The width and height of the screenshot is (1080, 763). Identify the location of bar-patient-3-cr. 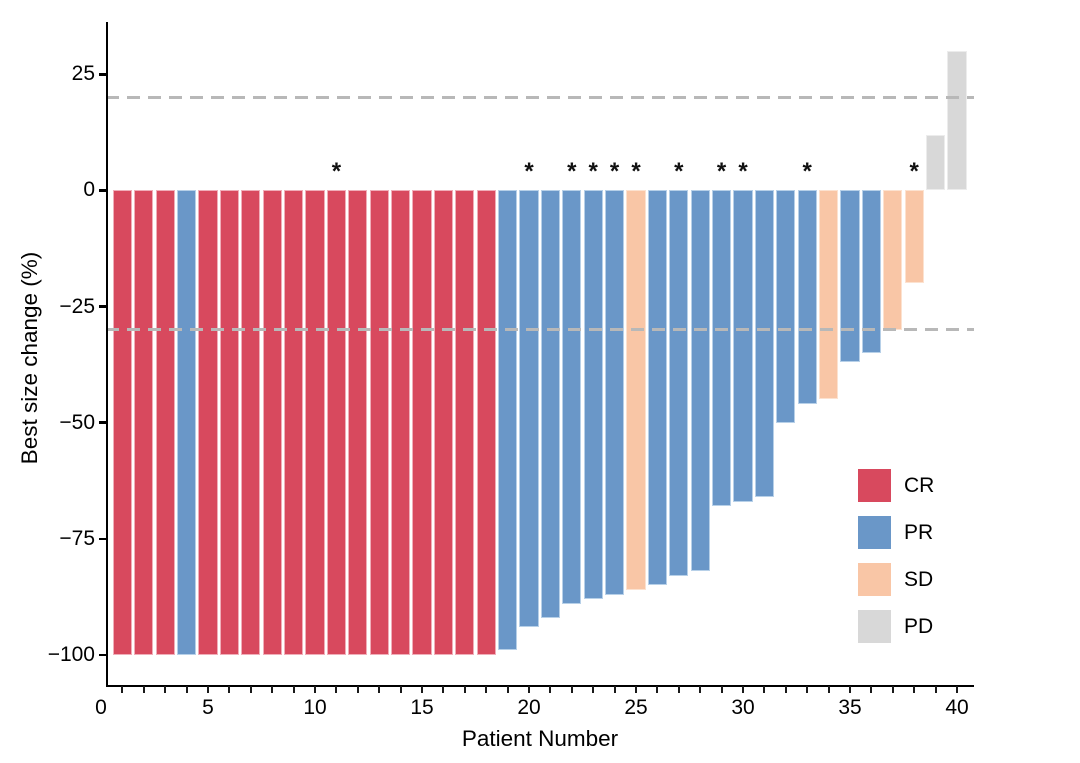
(165, 422).